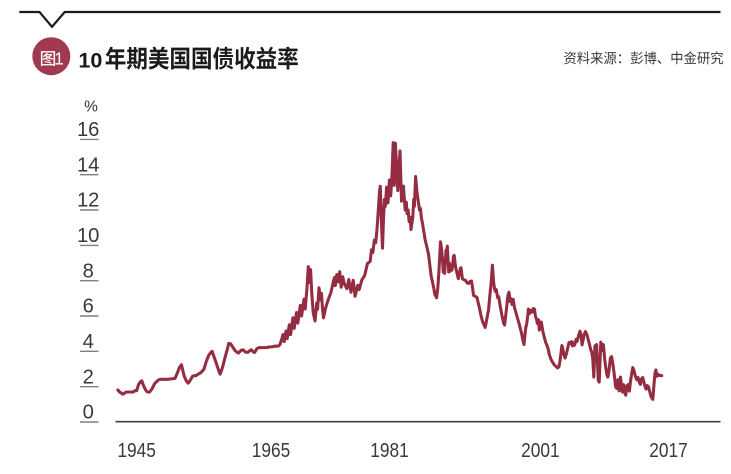 The width and height of the screenshot is (731, 474). What do you see at coordinates (136, 451) in the screenshot?
I see `svg-text: 1945` at bounding box center [136, 451].